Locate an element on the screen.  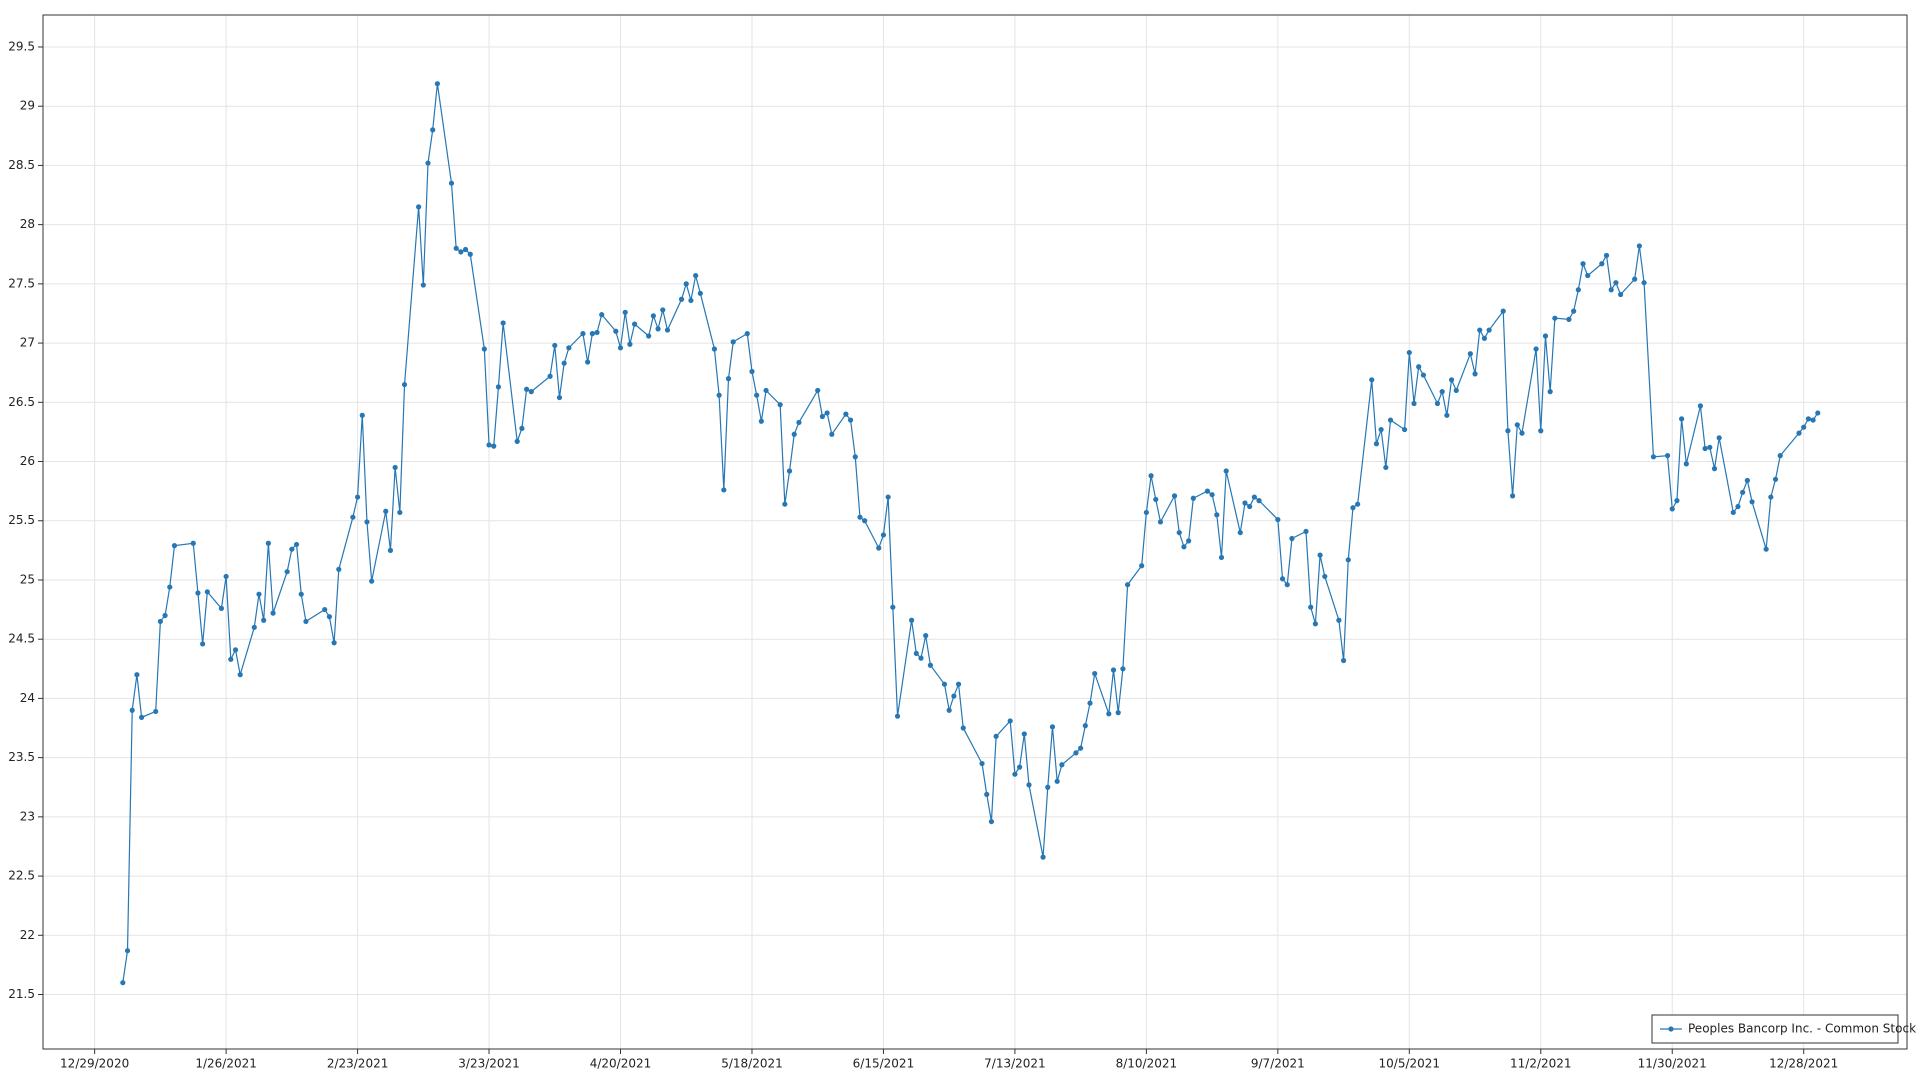
x-tick-label: 10/5/2021 is located at coordinates (1410, 1064).